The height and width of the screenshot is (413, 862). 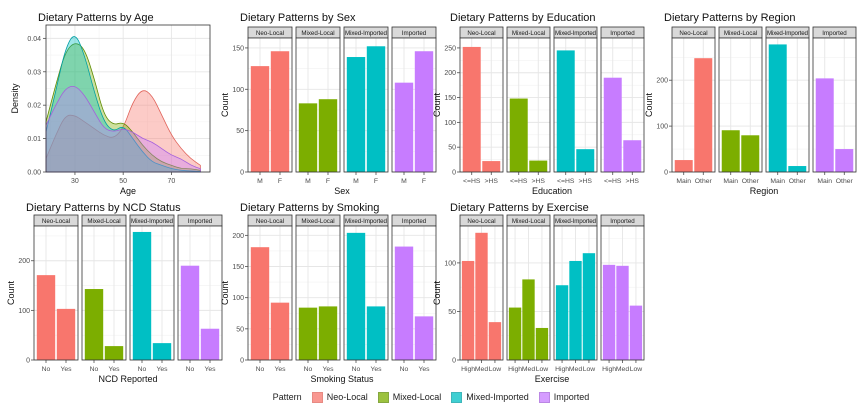 I want to click on x-tick-label: Yes, so click(x=328, y=369).